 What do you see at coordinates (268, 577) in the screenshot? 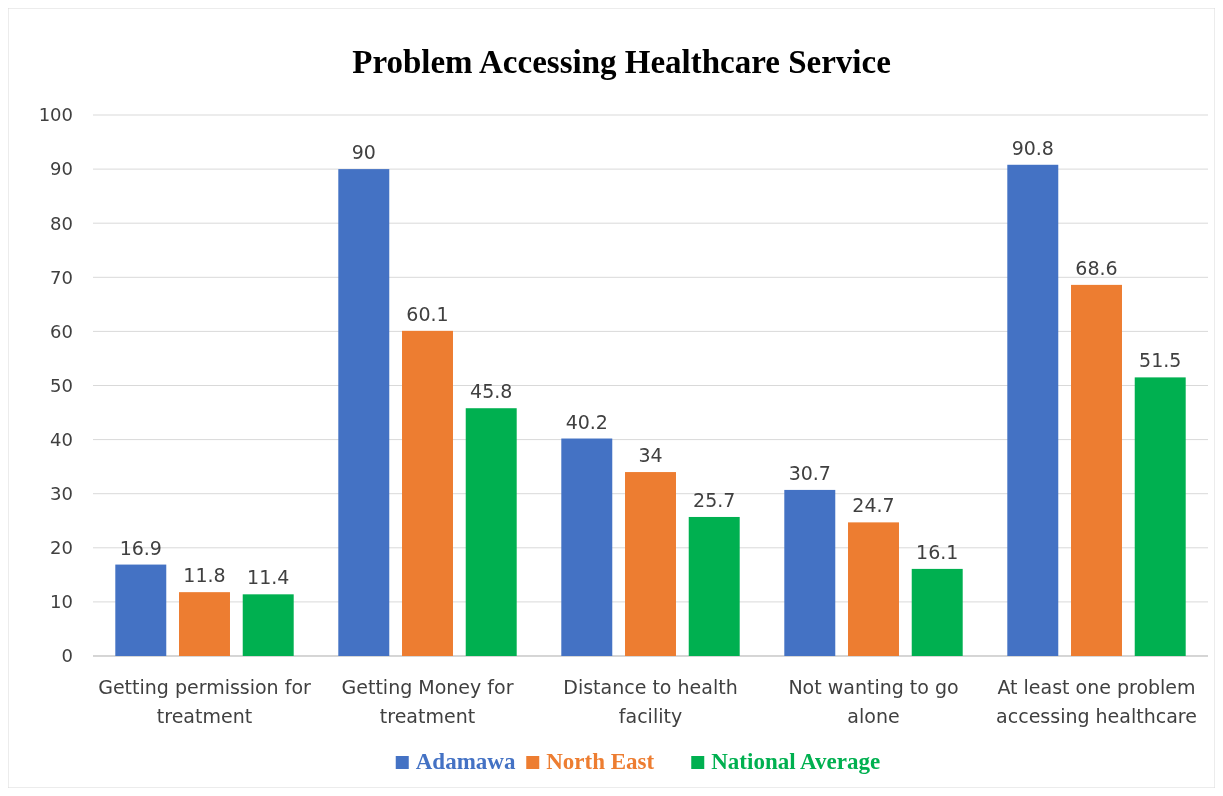
I see `data-label: 11.4` at bounding box center [268, 577].